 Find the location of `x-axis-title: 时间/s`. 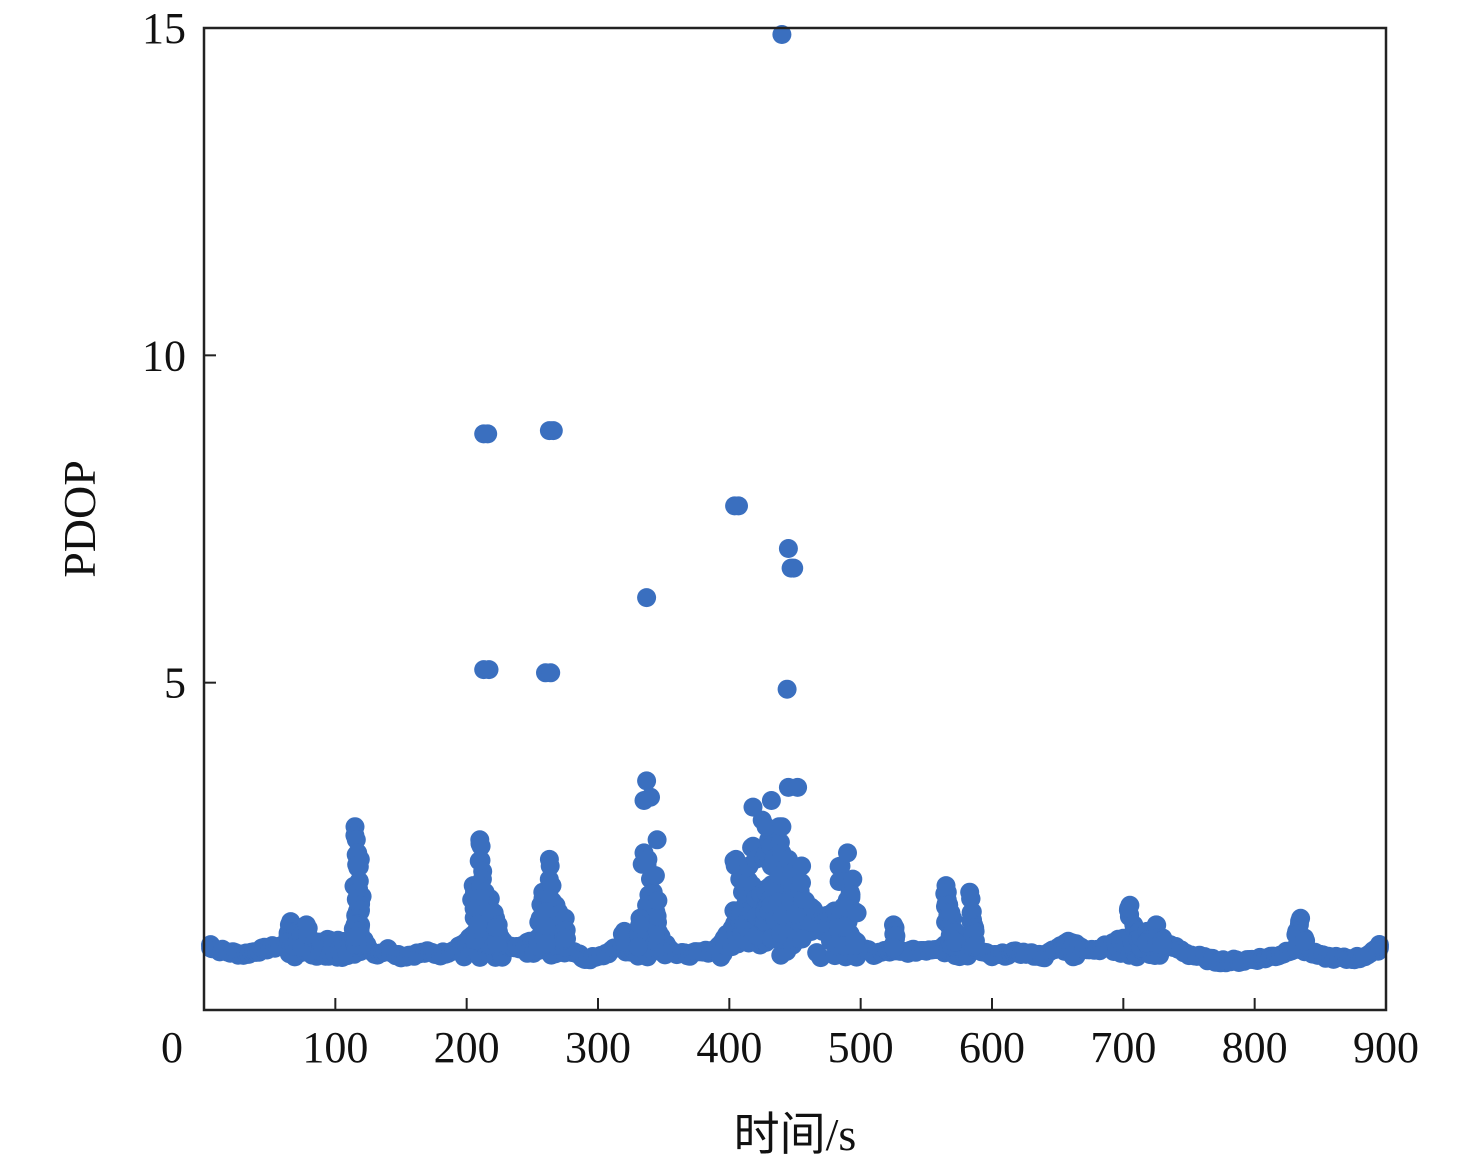

x-axis-title: 时间/s is located at coordinates (795, 1134).